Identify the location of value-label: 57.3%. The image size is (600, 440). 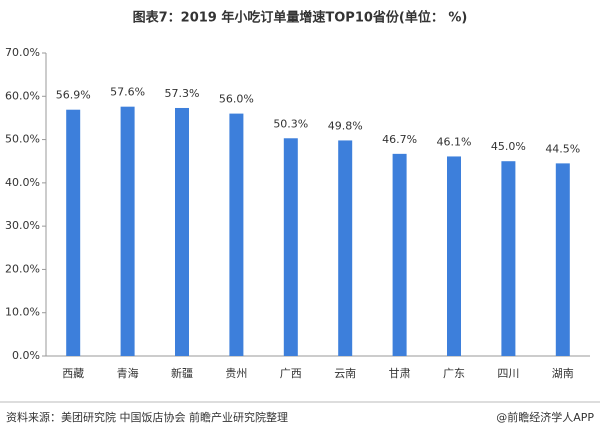
(182, 93).